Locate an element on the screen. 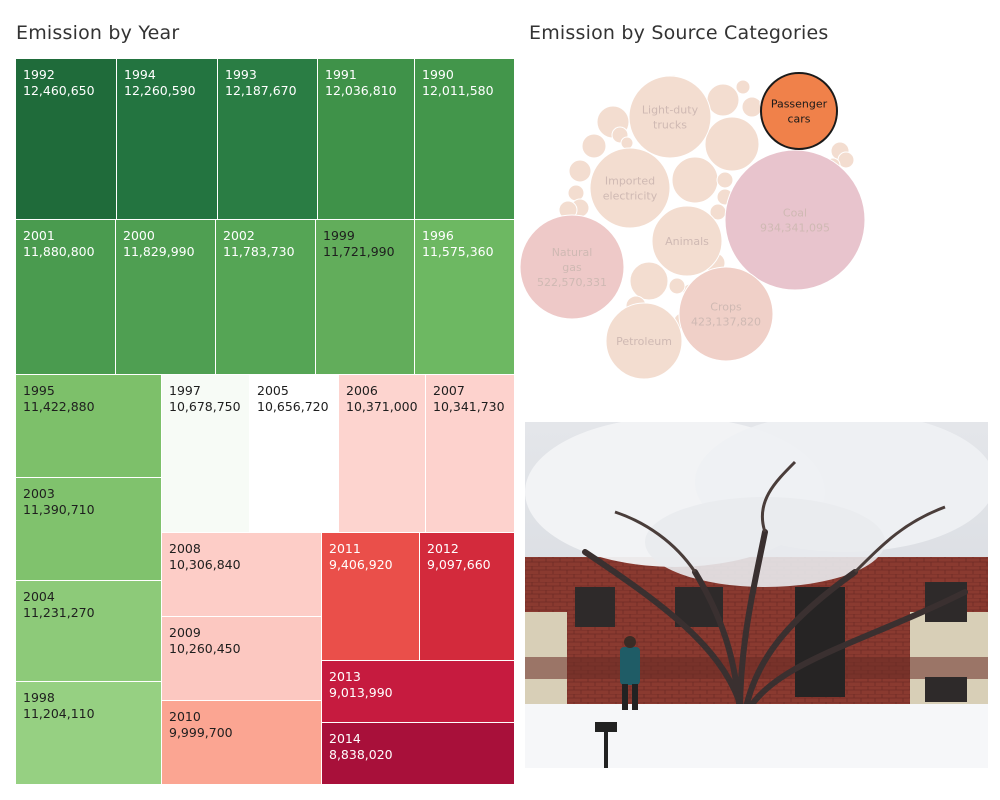 Image resolution: width=1000 pixels, height=800 pixels. treemap-value: 11,422,880 is located at coordinates (59, 406).